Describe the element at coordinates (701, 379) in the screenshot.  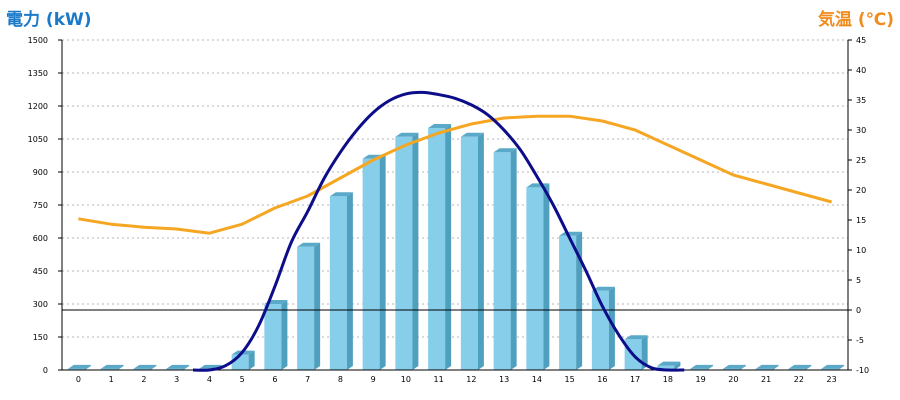
I see `x-tick-label: 19` at that location.